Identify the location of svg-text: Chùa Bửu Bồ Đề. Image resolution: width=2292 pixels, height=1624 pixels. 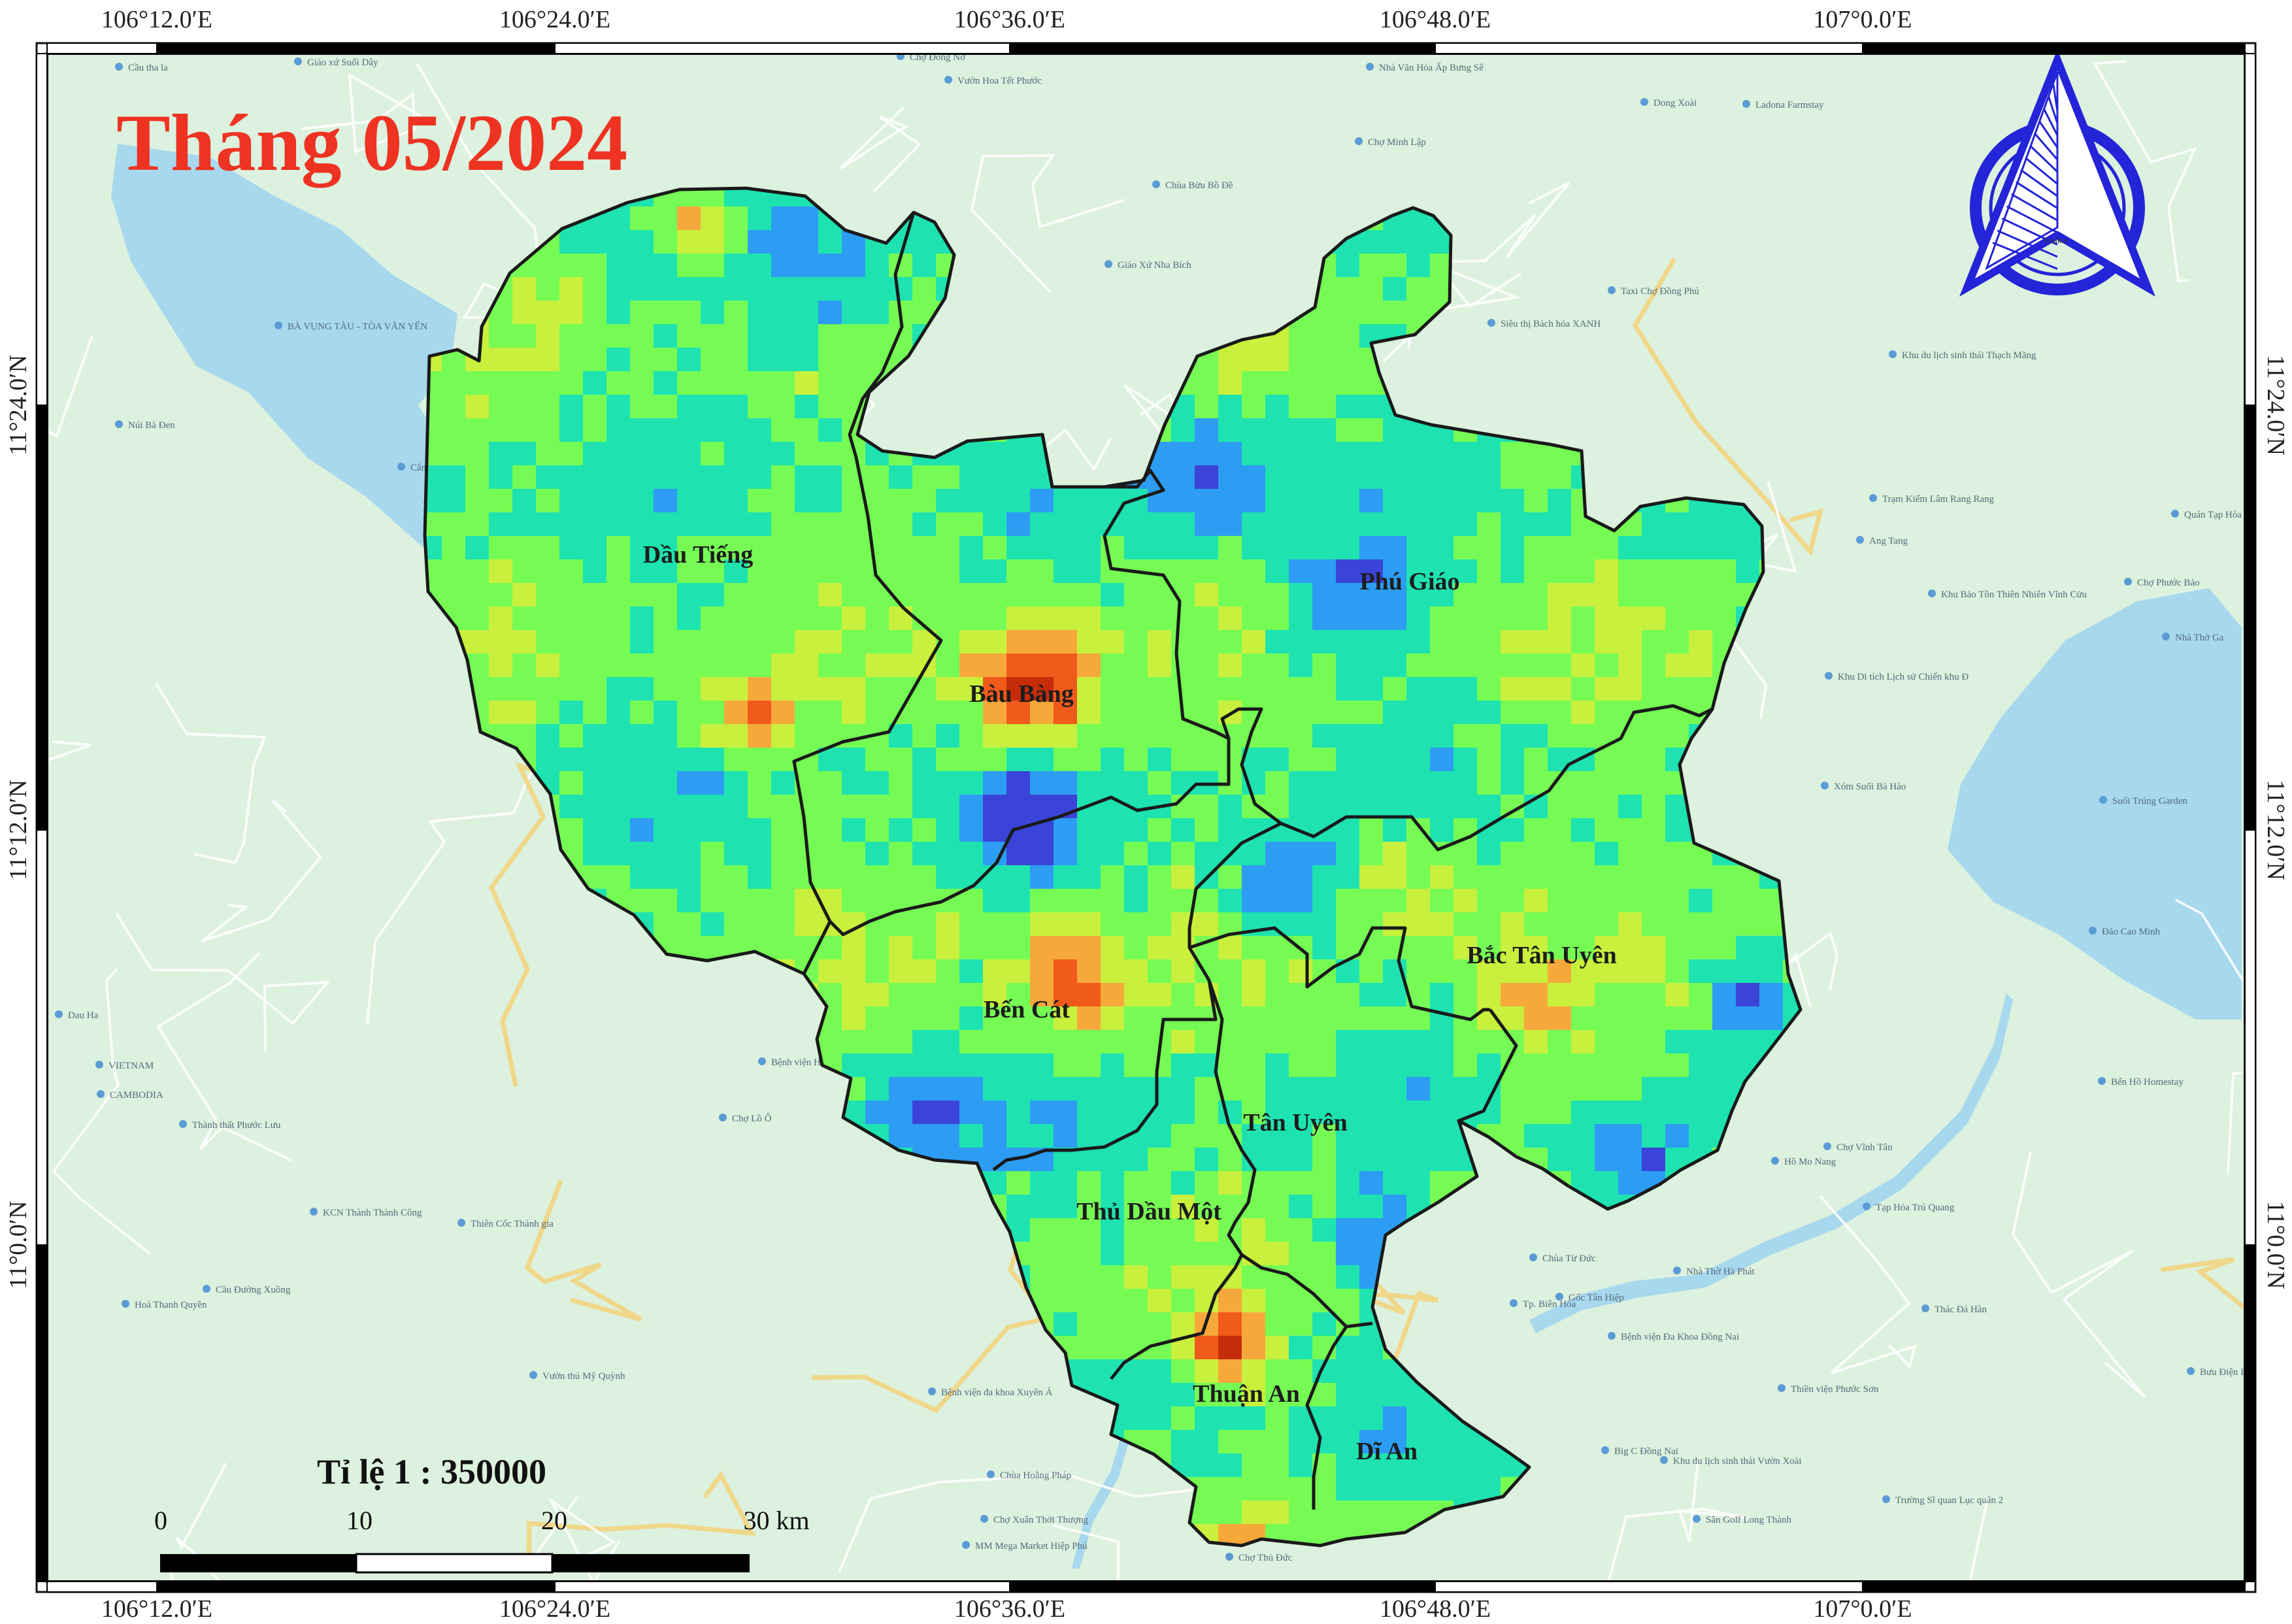
(1199, 185).